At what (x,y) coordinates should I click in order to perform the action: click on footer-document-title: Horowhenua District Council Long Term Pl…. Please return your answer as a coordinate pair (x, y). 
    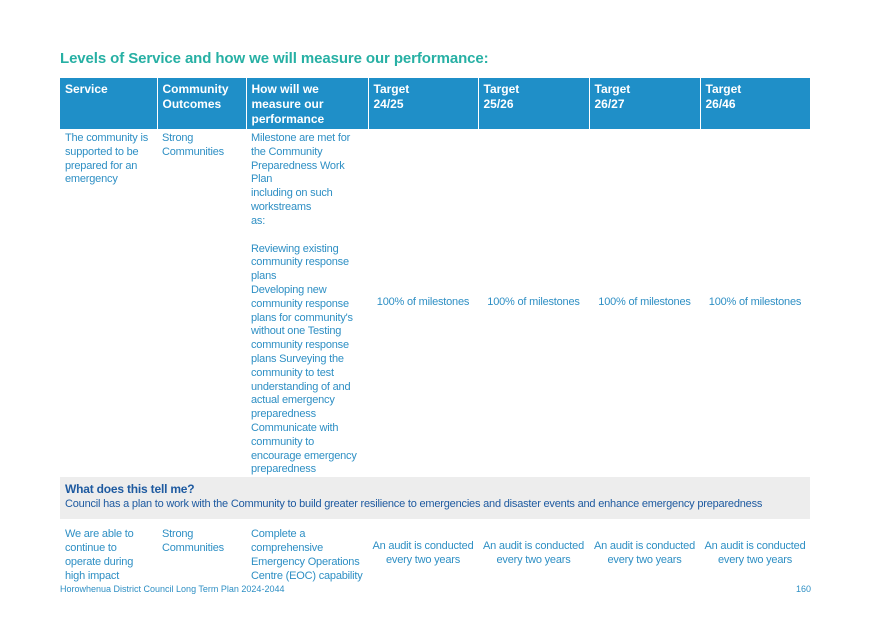
    Looking at the image, I should click on (172, 589).